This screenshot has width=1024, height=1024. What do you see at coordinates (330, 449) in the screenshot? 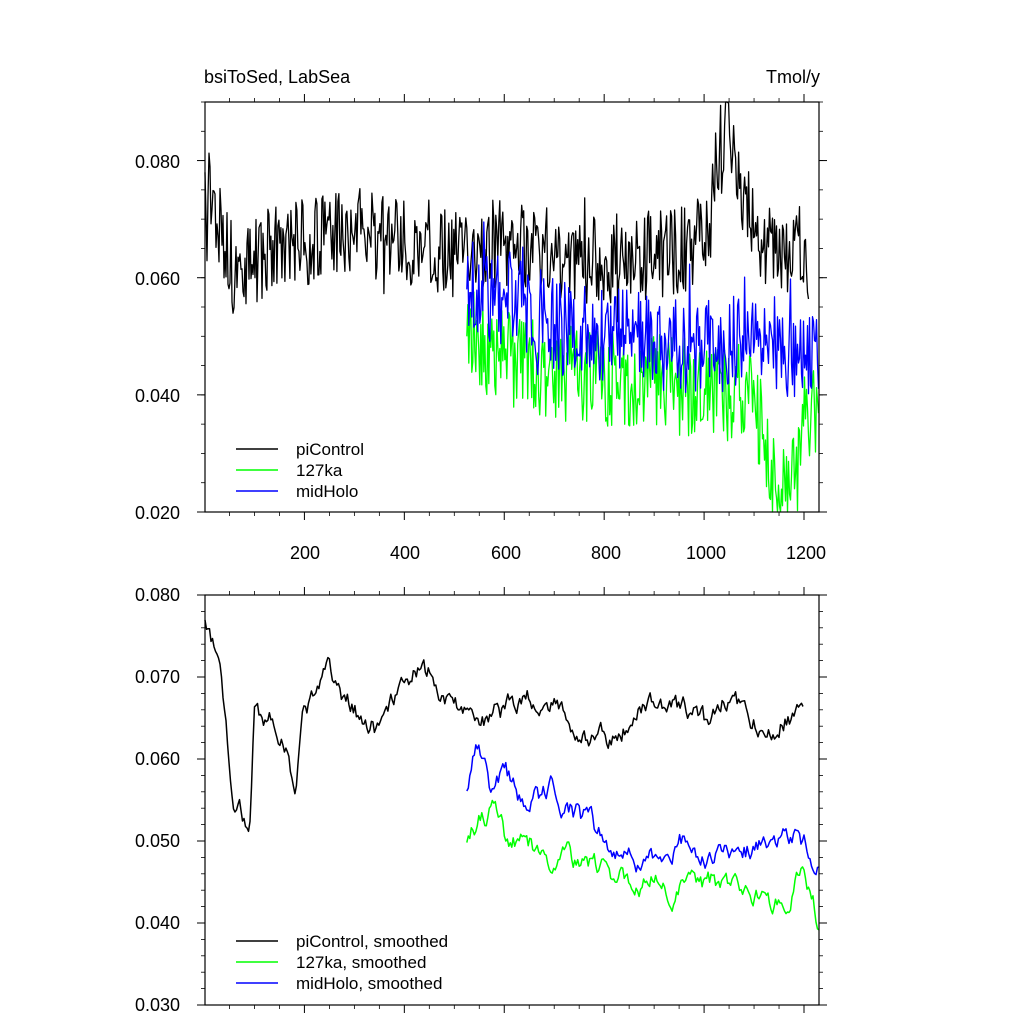
I see `legend-label: piControl` at bounding box center [330, 449].